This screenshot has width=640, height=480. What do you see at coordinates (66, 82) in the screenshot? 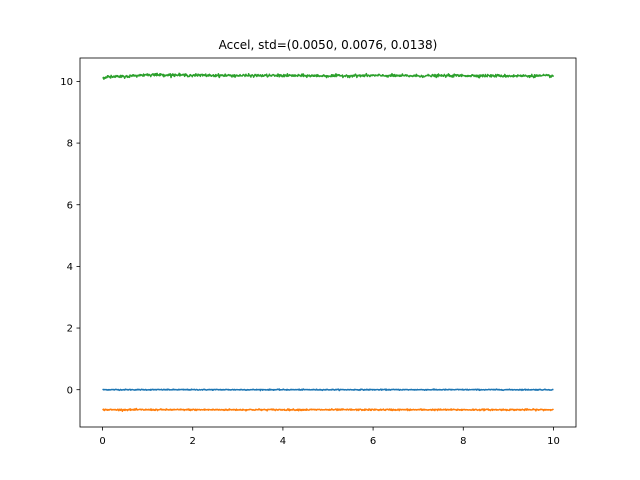
I see `y-tick-label: 10` at bounding box center [66, 82].